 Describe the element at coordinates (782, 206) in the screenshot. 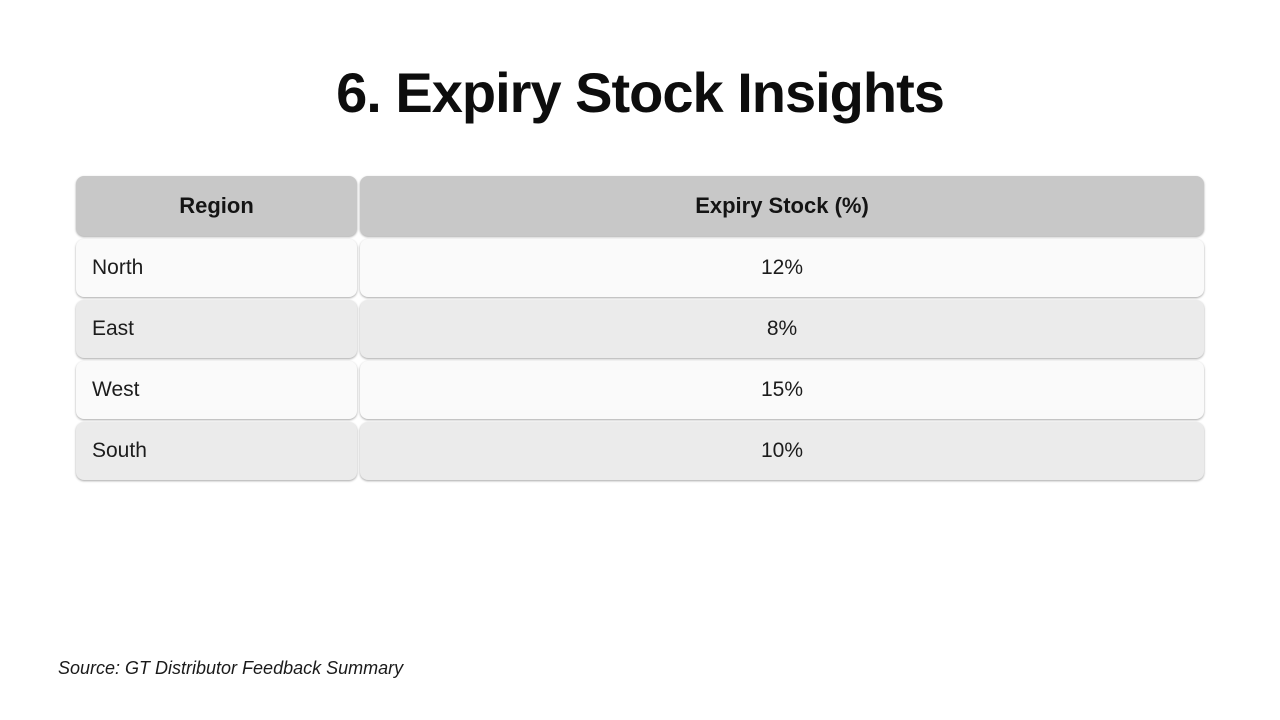

I see `table-header-expiry-stock: Expiry Stock (%)` at that location.